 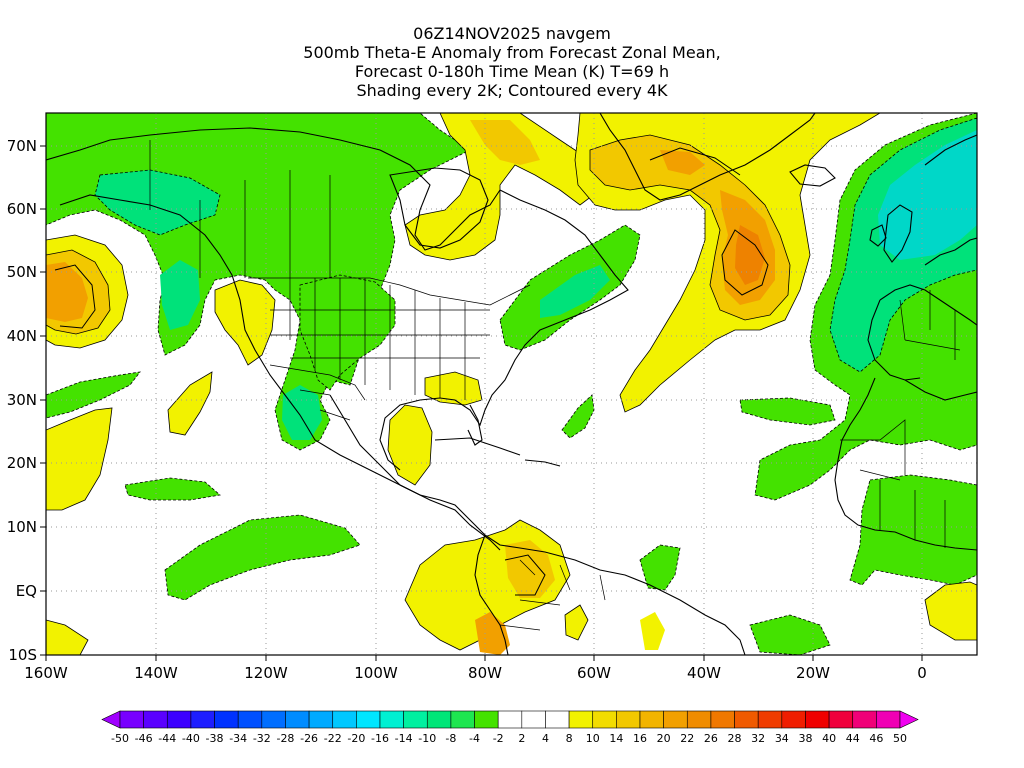 What do you see at coordinates (735, 738) in the screenshot?
I see `colorbar-label: 28` at bounding box center [735, 738].